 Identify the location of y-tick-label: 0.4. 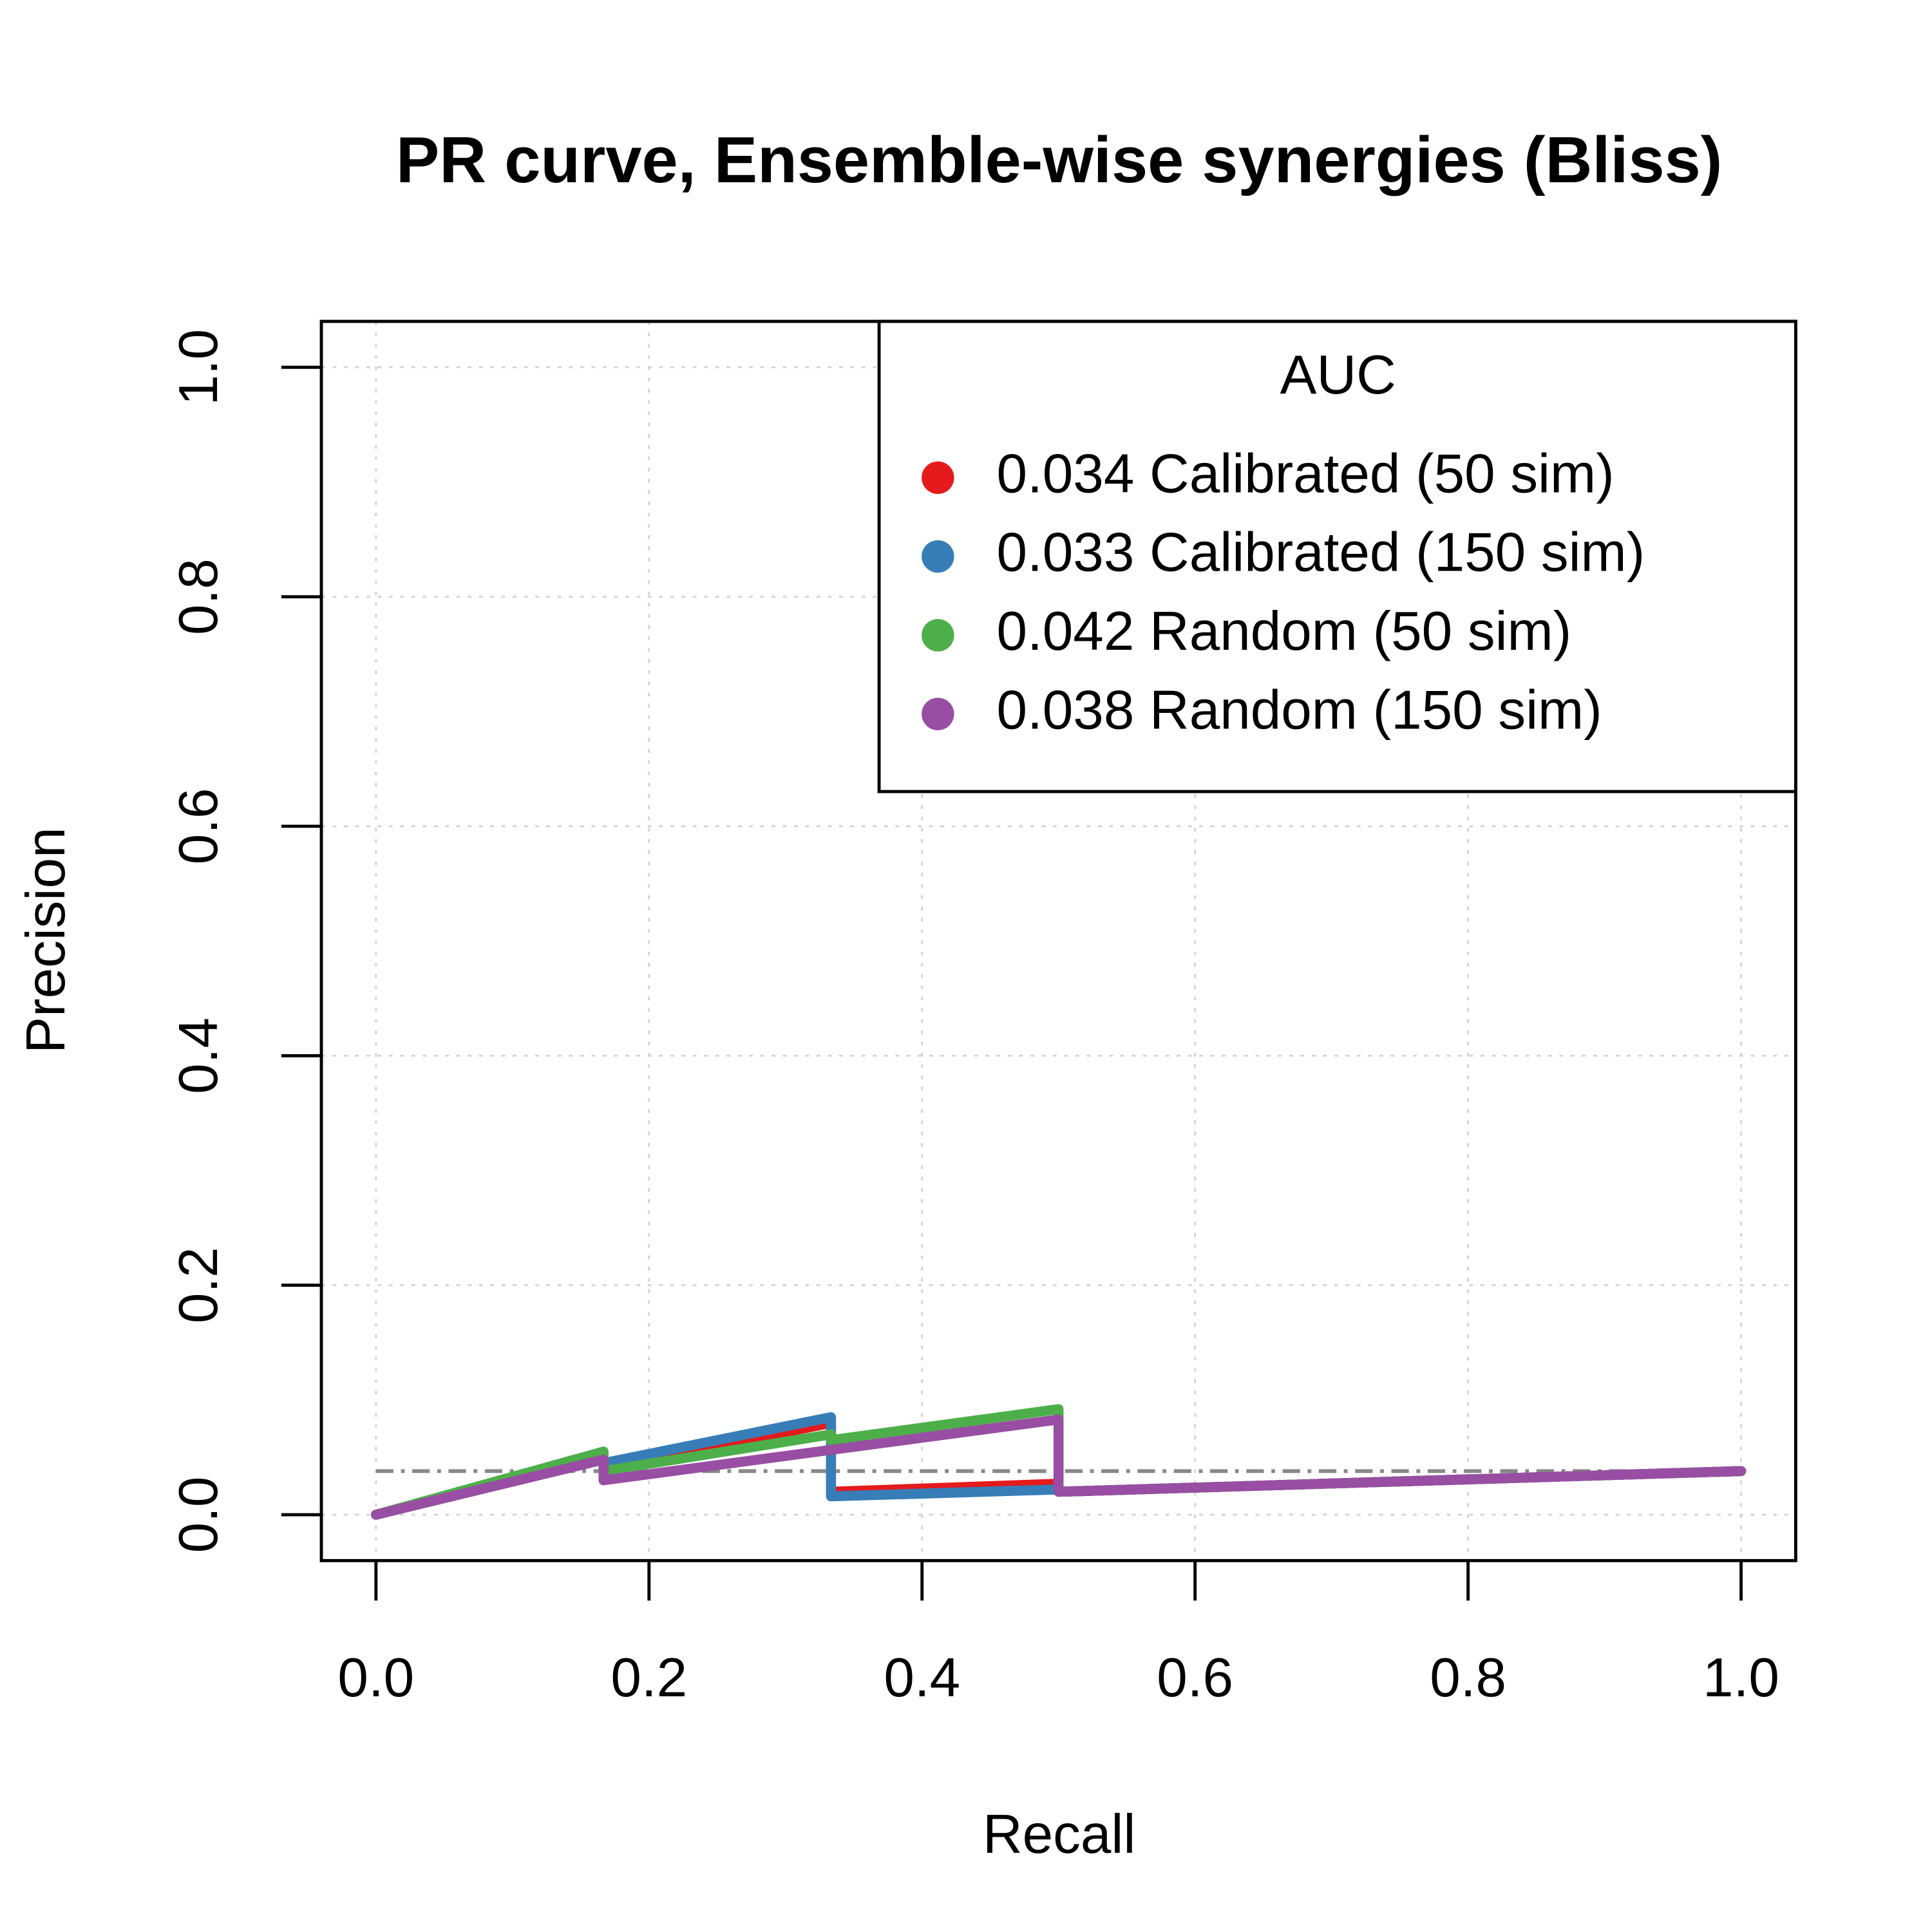
(199, 1056).